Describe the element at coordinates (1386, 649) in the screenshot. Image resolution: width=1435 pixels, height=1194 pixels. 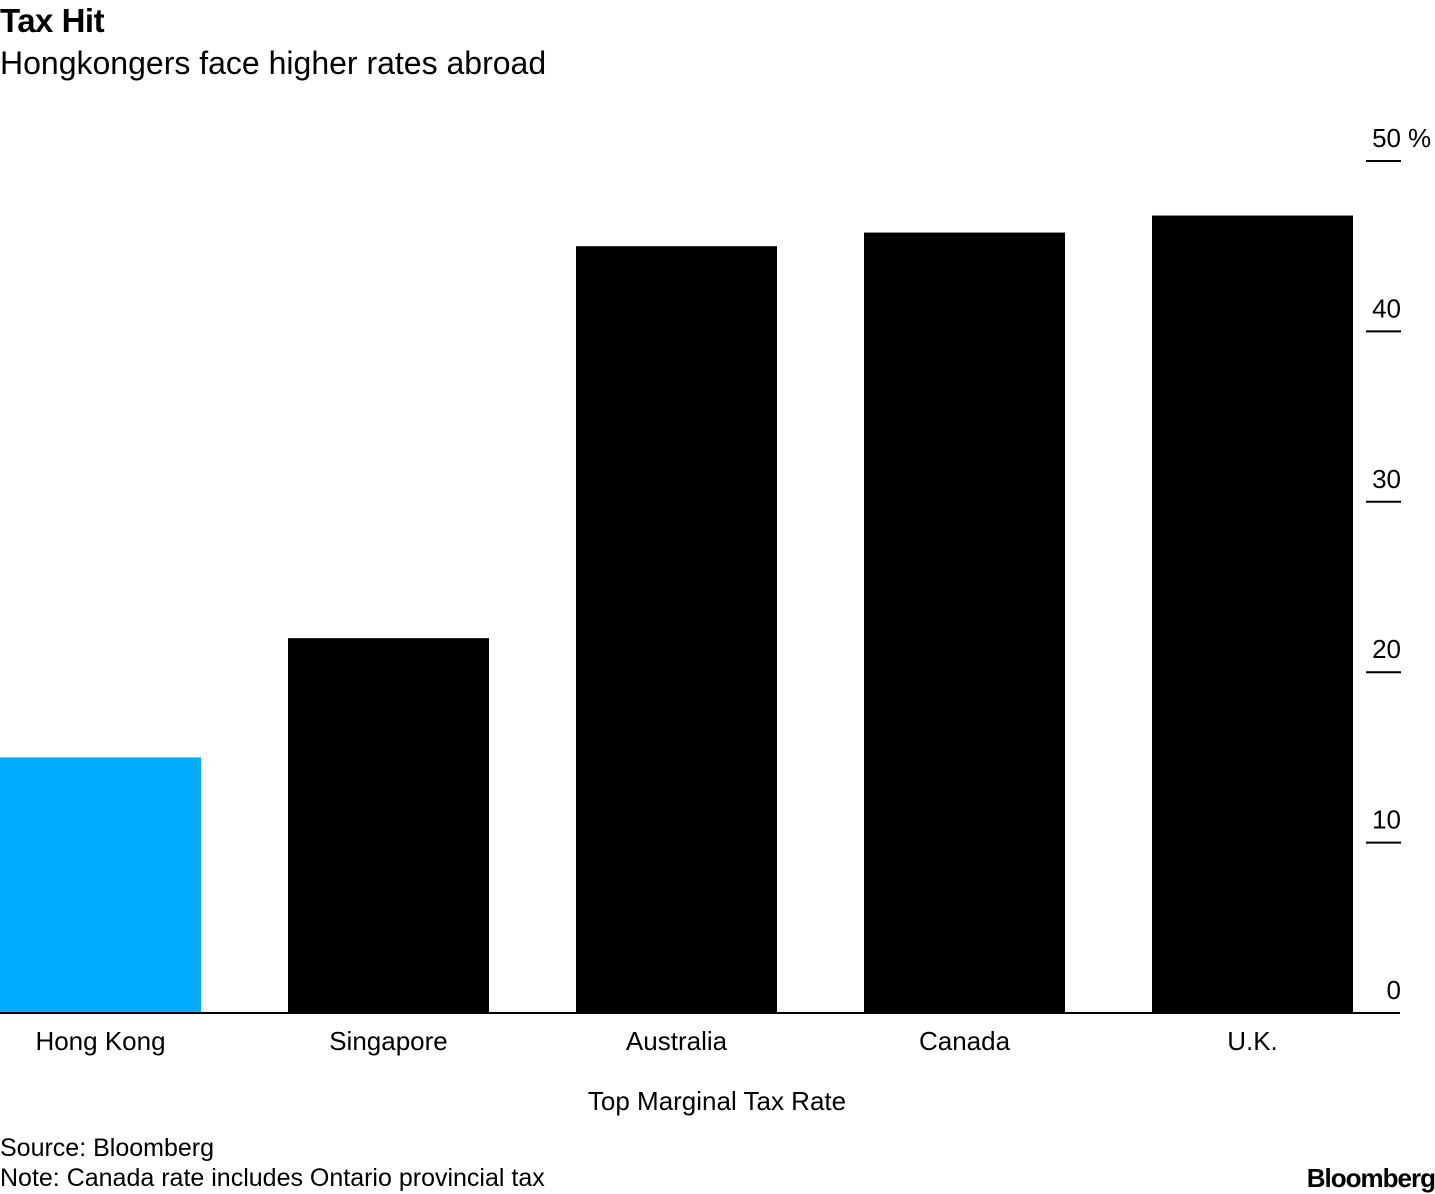
I see `y-tick-label-20: 20` at that location.